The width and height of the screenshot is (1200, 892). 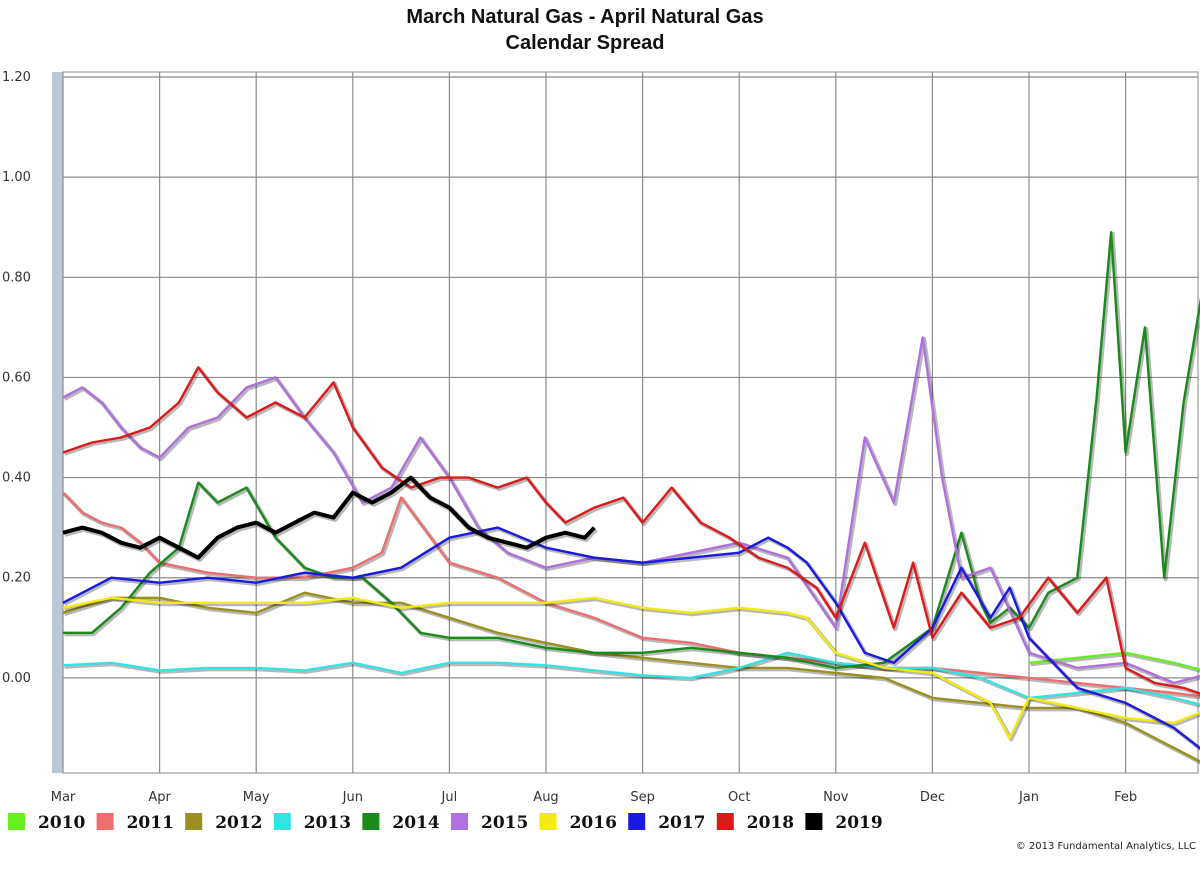 What do you see at coordinates (256, 797) in the screenshot?
I see `x-tick-label: May` at bounding box center [256, 797].